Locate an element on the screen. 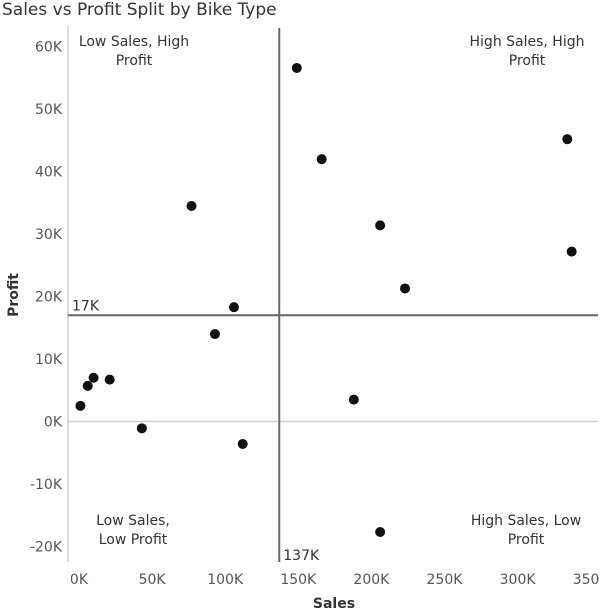 The image size is (600, 612). x-tick-label: 150K is located at coordinates (298, 580).